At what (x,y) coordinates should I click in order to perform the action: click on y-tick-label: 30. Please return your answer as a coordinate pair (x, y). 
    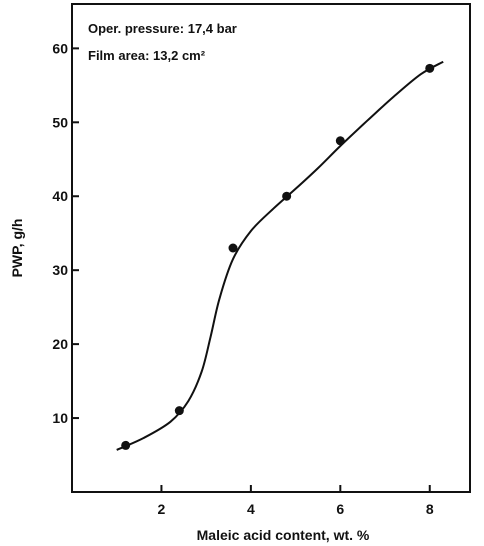
    Looking at the image, I should click on (60, 270).